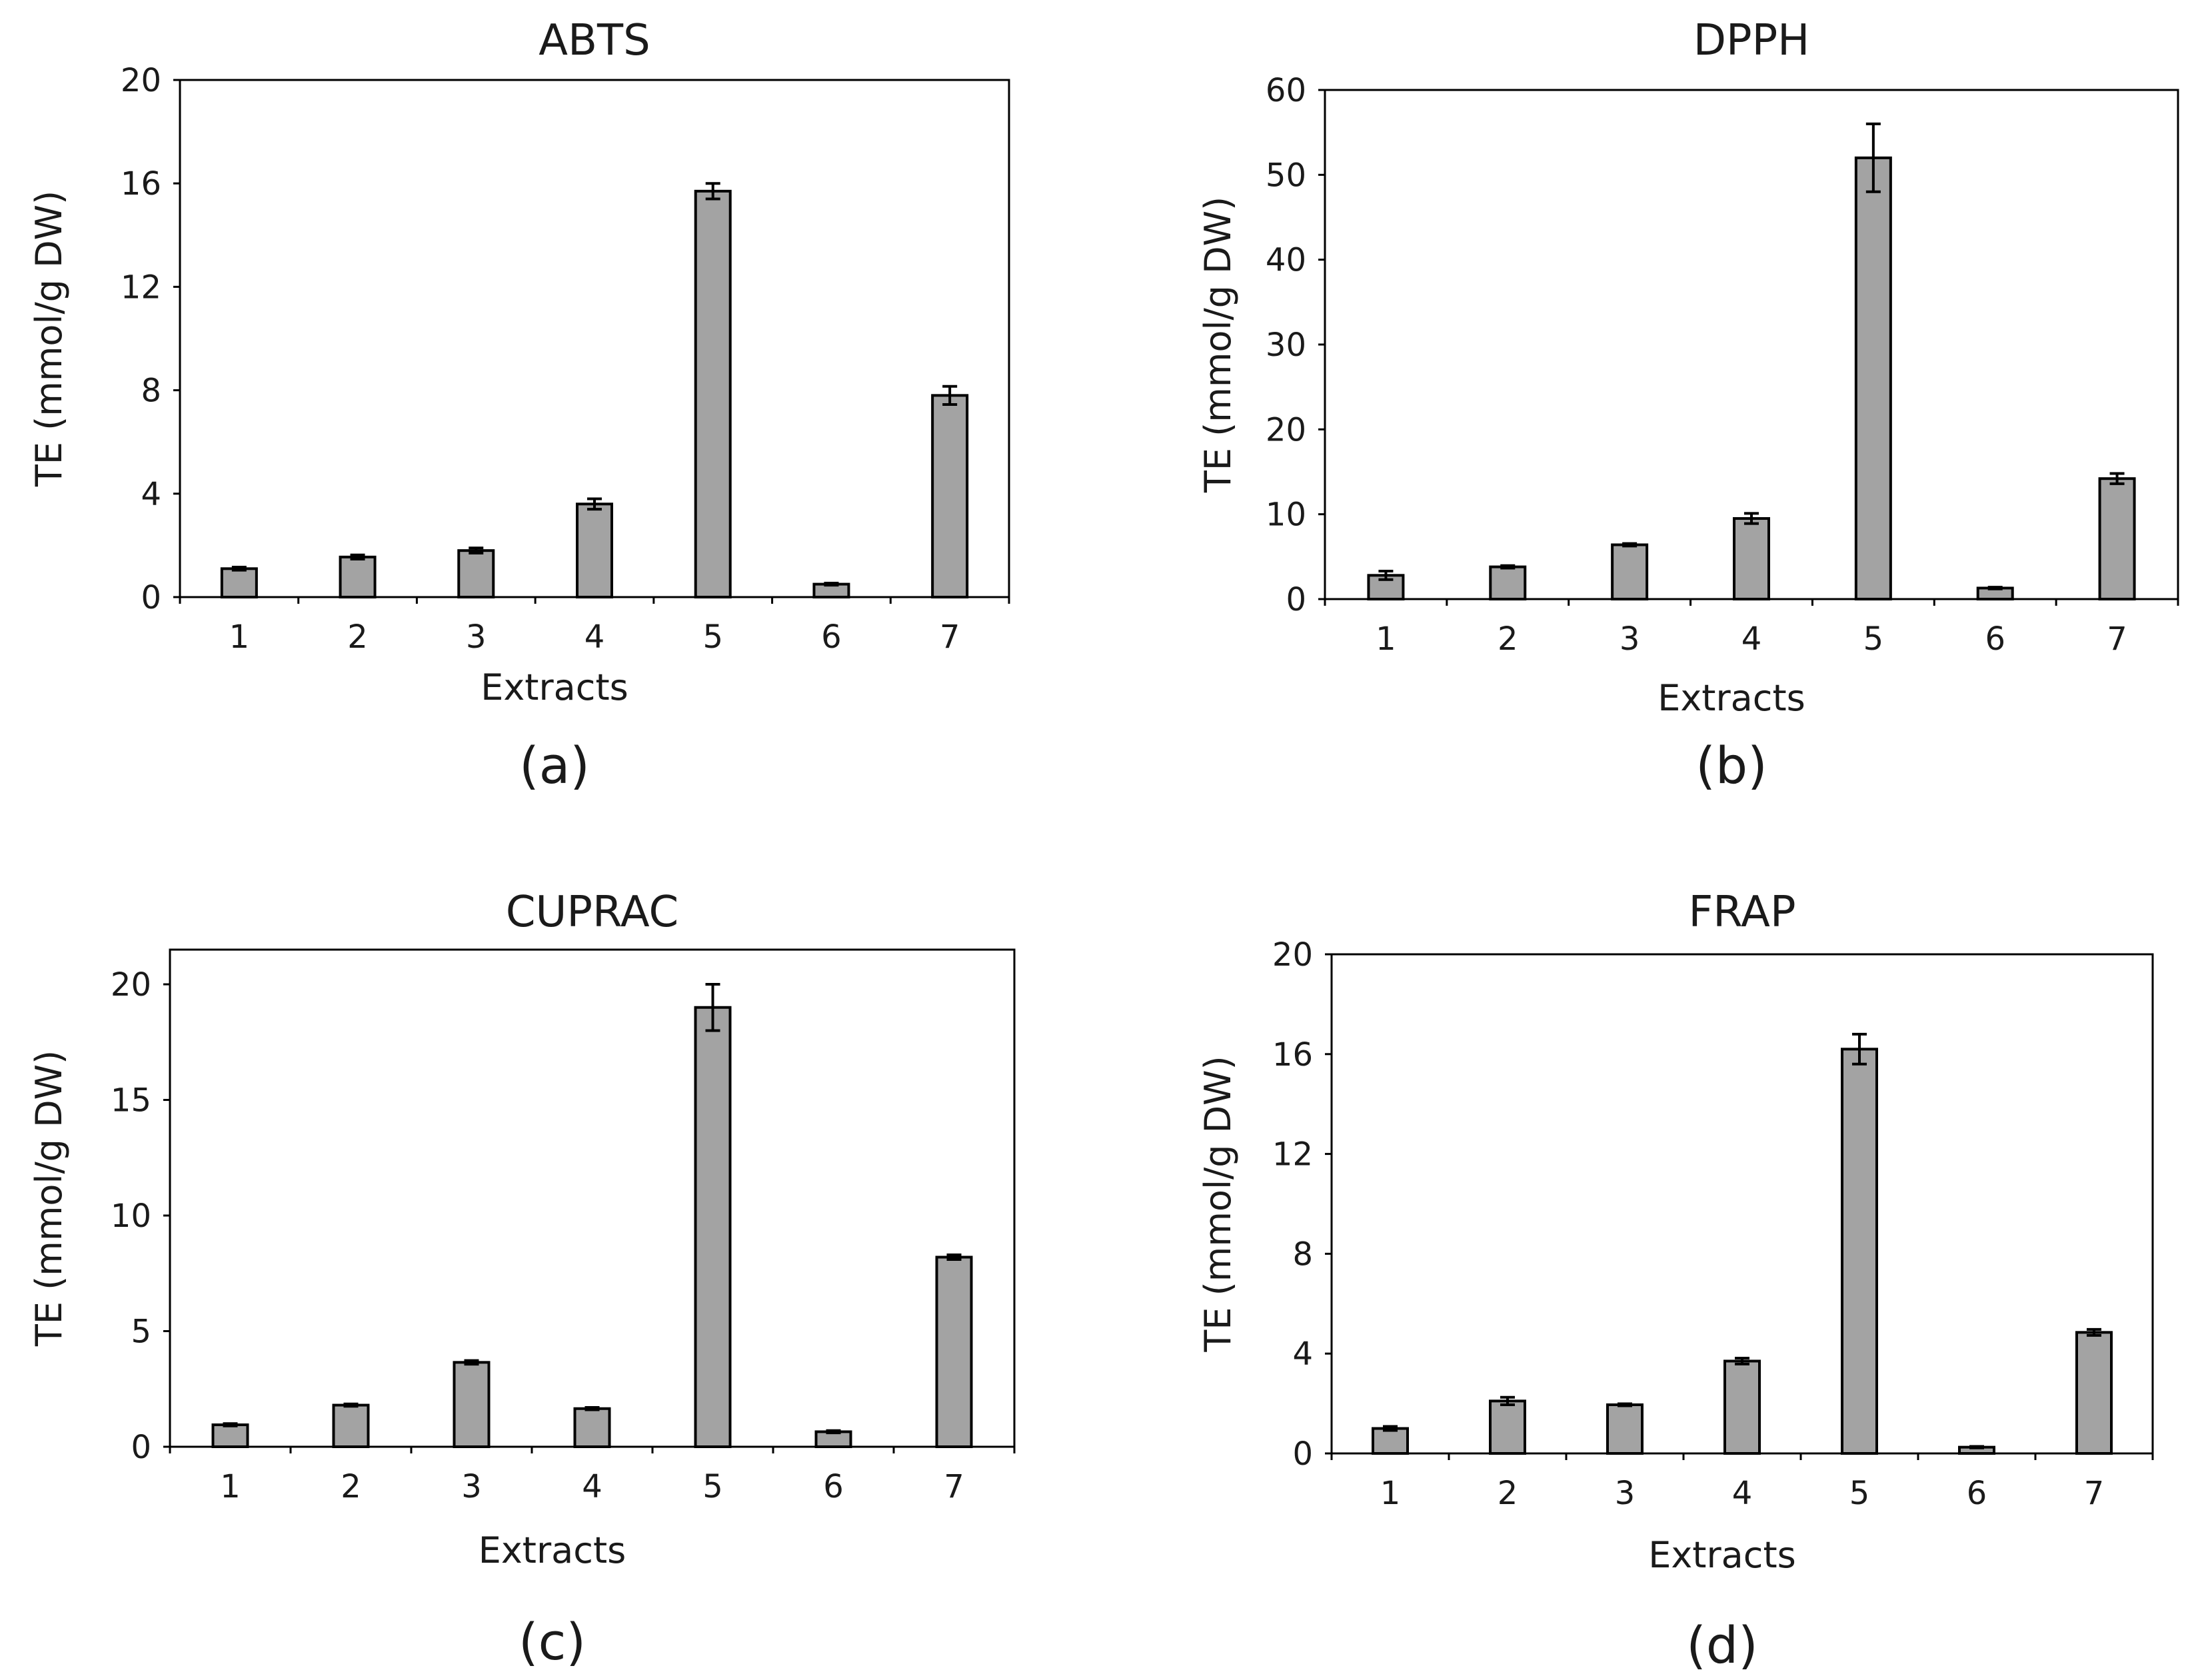 This screenshot has height=1680, width=2190. I want to click on x-axis-label: Extracts, so click(552, 1550).